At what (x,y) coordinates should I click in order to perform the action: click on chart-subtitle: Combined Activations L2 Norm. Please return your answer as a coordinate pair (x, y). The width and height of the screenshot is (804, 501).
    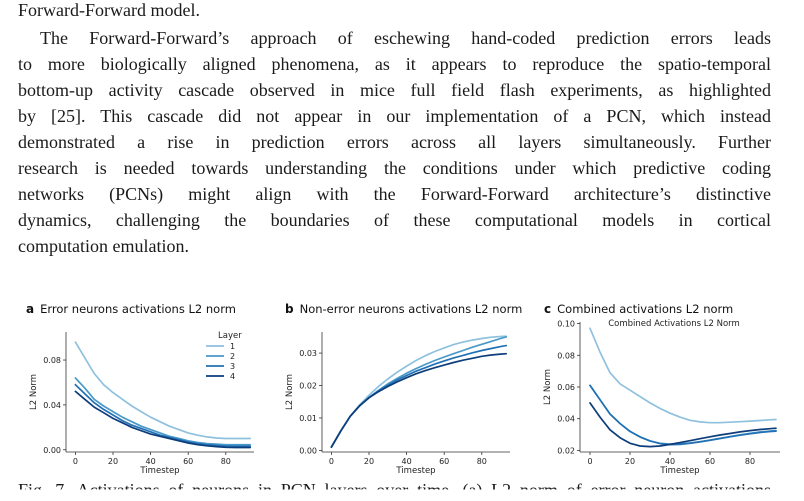
    Looking at the image, I should click on (674, 324).